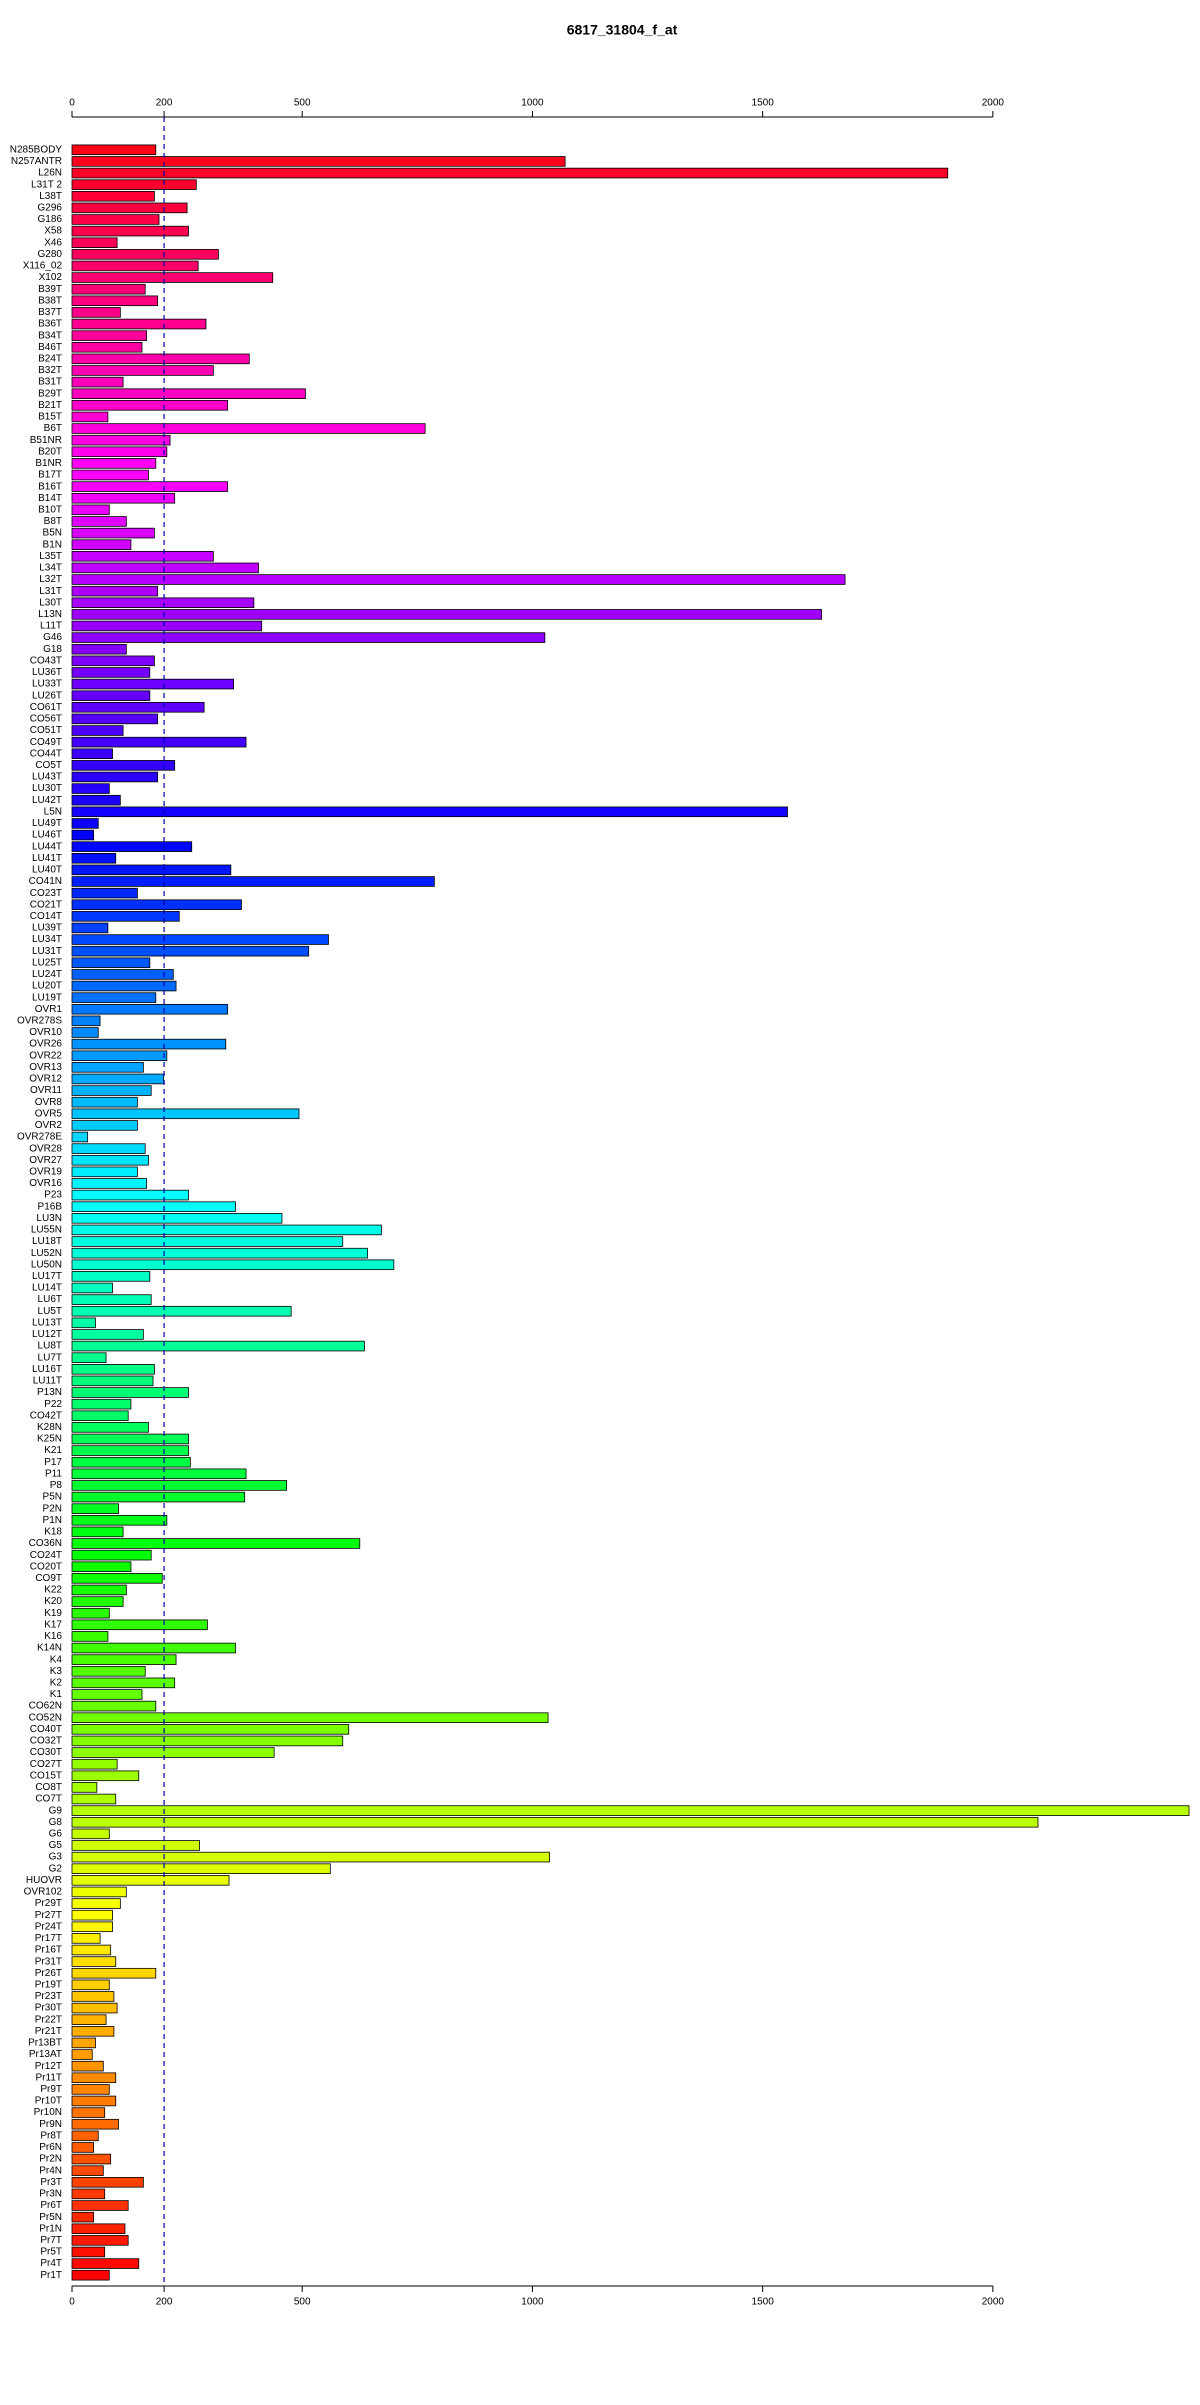 The height and width of the screenshot is (2405, 1200). I want to click on y-tick-label: L31T, so click(50, 591).